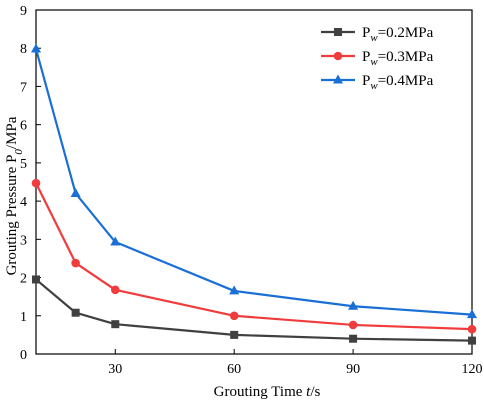  I want to click on x-axis-title: Grouting Time t/s, so click(267, 392).